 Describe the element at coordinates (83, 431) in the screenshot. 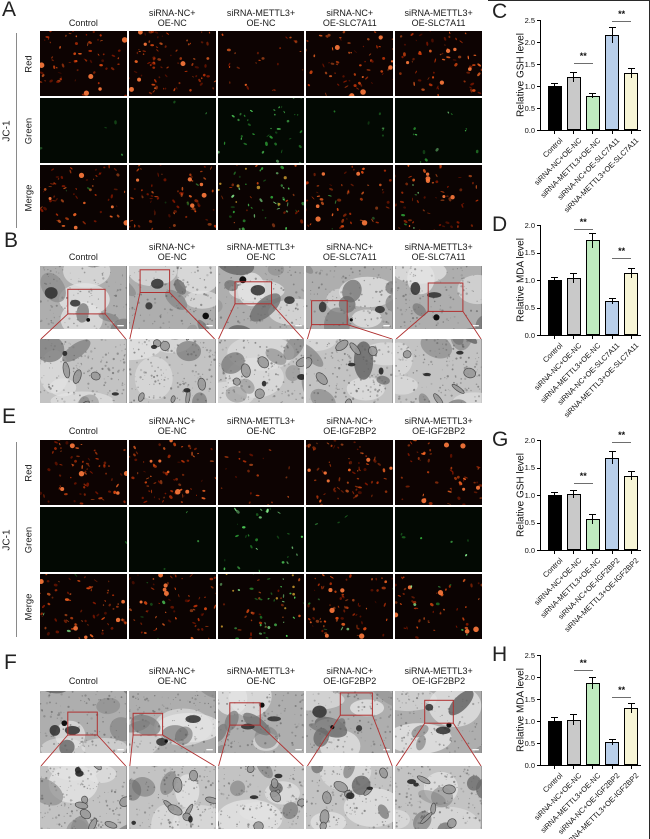

I see `condition-label-line: Control` at that location.